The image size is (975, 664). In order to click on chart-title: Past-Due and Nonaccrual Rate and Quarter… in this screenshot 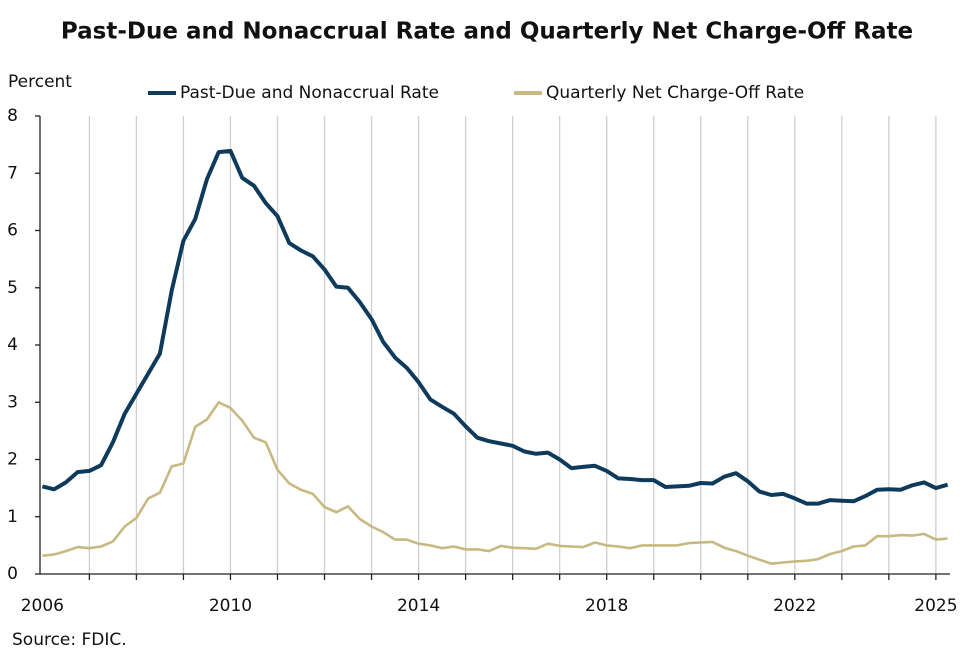, I will do `click(487, 32)`.